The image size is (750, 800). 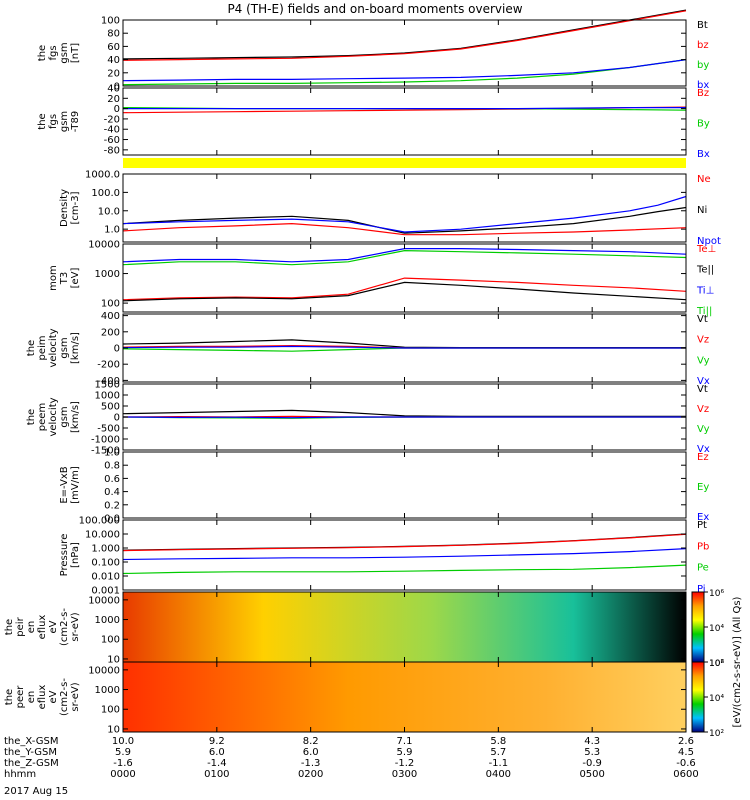 What do you see at coordinates (404, 229) in the screenshot?
I see `series-density-Ne` at bounding box center [404, 229].